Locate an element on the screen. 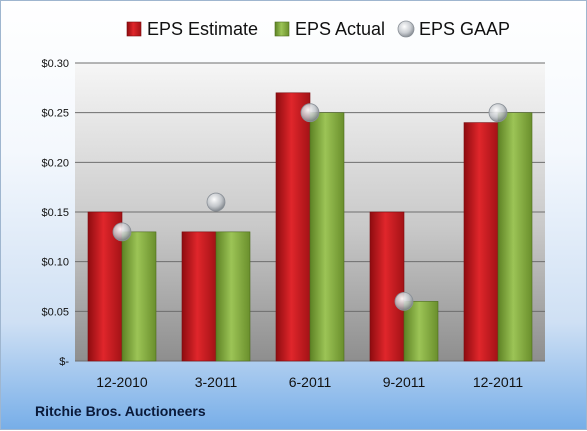 The image size is (587, 431). y-tick-label: $0.20 is located at coordinates (55, 163).